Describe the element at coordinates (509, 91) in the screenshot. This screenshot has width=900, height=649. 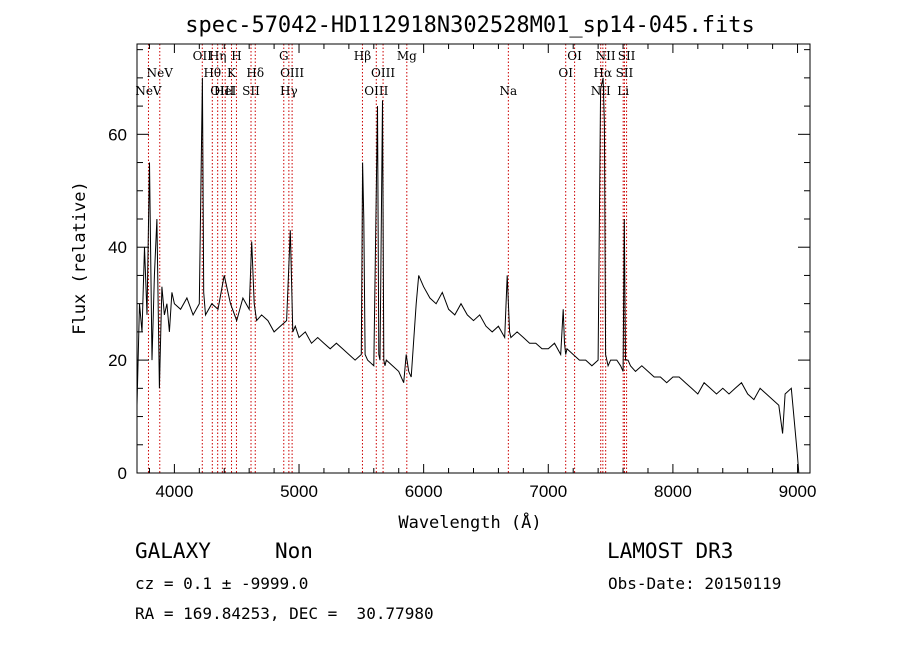
I see `line-label: Na` at that location.